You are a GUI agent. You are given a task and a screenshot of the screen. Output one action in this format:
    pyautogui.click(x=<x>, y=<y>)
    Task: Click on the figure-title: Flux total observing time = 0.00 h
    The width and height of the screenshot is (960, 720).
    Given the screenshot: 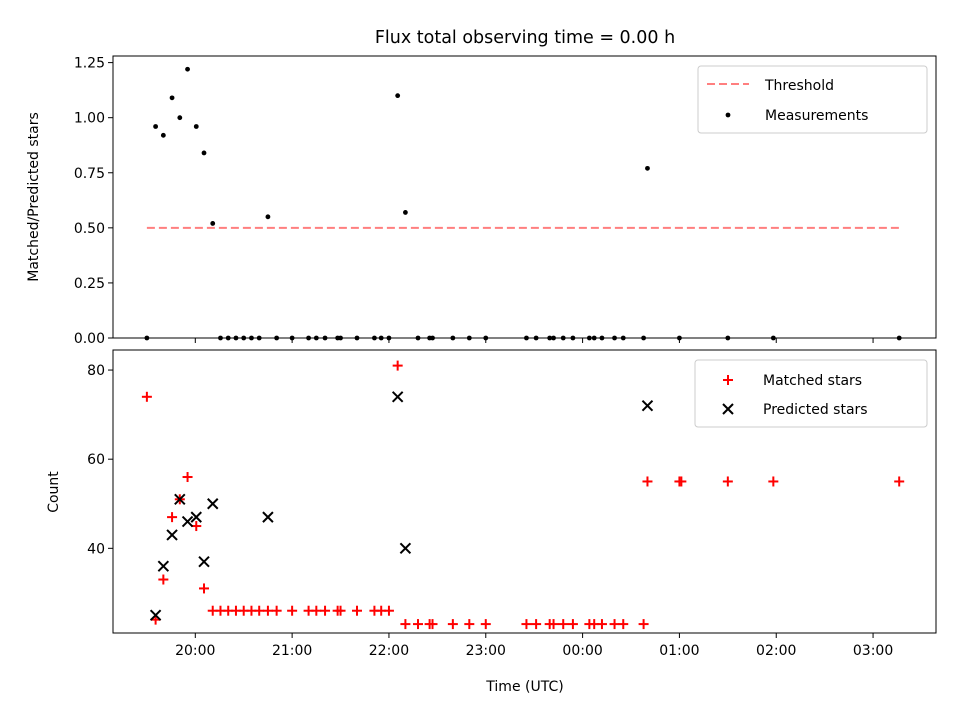 What is the action you would take?
    pyautogui.click(x=525, y=38)
    